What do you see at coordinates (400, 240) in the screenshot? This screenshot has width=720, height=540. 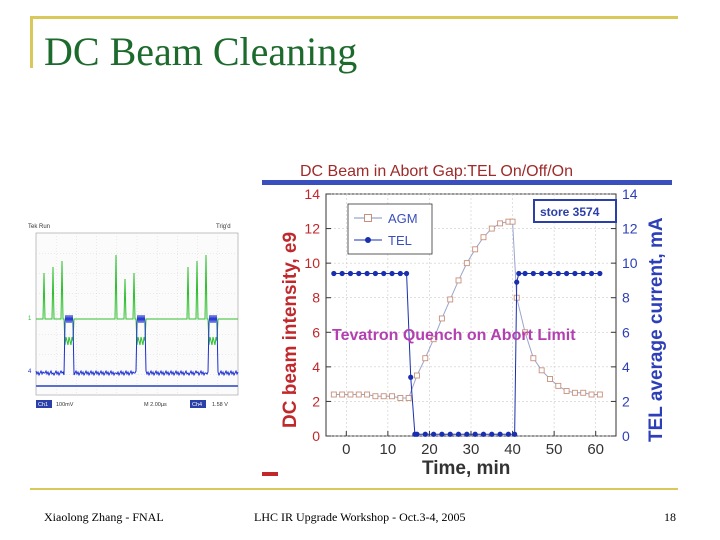 I see `legend-tel-label: TEL` at bounding box center [400, 240].